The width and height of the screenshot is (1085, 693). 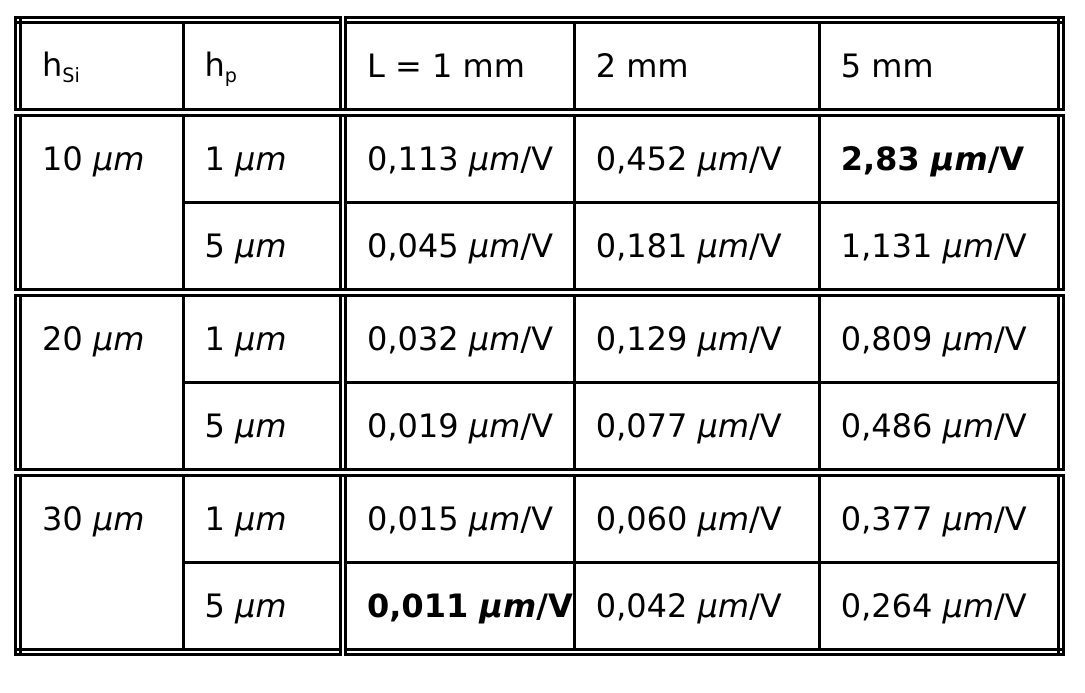 I want to click on cell-value: 2,83 μm/V, so click(x=940, y=156).